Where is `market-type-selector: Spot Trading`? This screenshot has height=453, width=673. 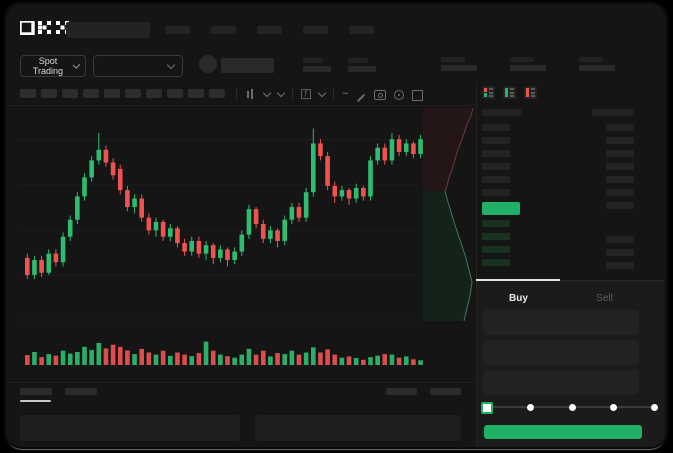 market-type-selector: Spot Trading is located at coordinates (53, 66).